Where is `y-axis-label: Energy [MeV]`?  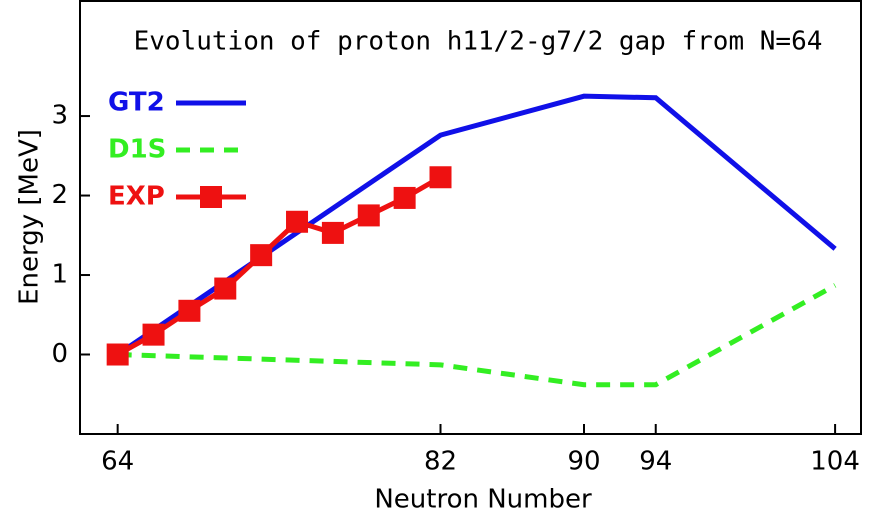 y-axis-label: Energy [MeV] is located at coordinates (30, 217).